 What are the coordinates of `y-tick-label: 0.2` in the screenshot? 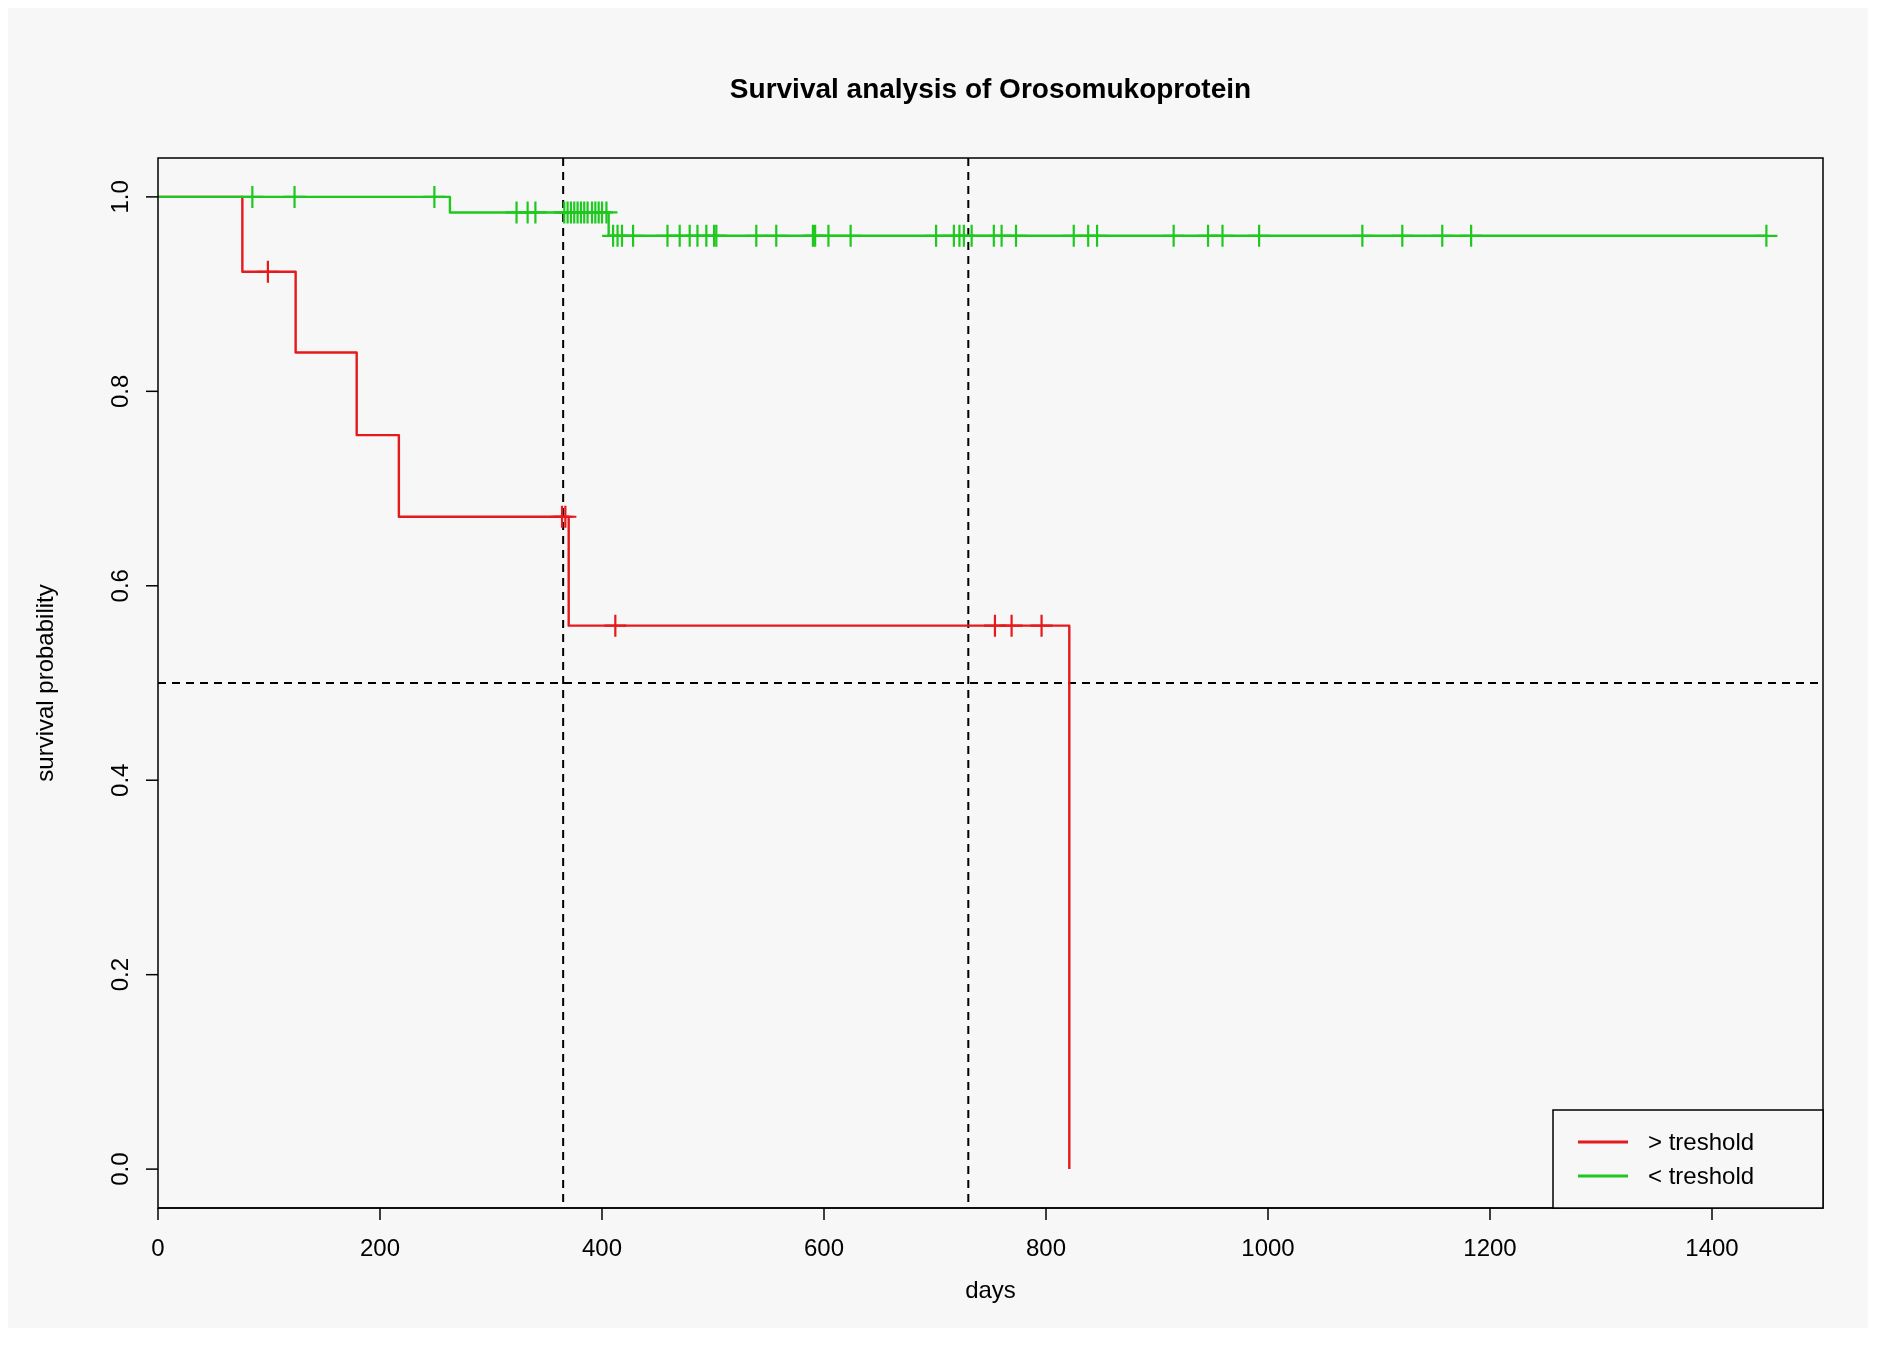 It's located at (119, 974).